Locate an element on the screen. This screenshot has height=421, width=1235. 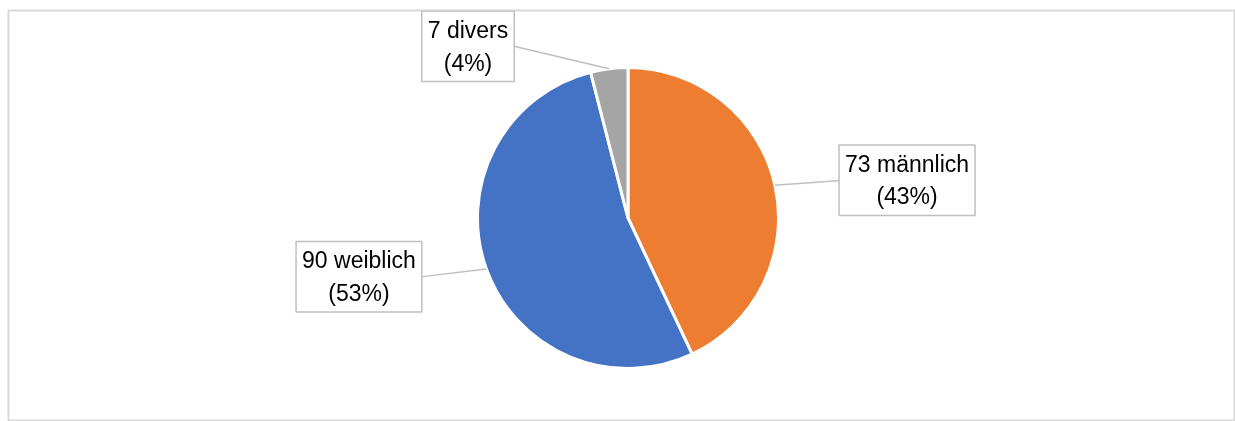
slice-label: 90 weiblich is located at coordinates (359, 260).